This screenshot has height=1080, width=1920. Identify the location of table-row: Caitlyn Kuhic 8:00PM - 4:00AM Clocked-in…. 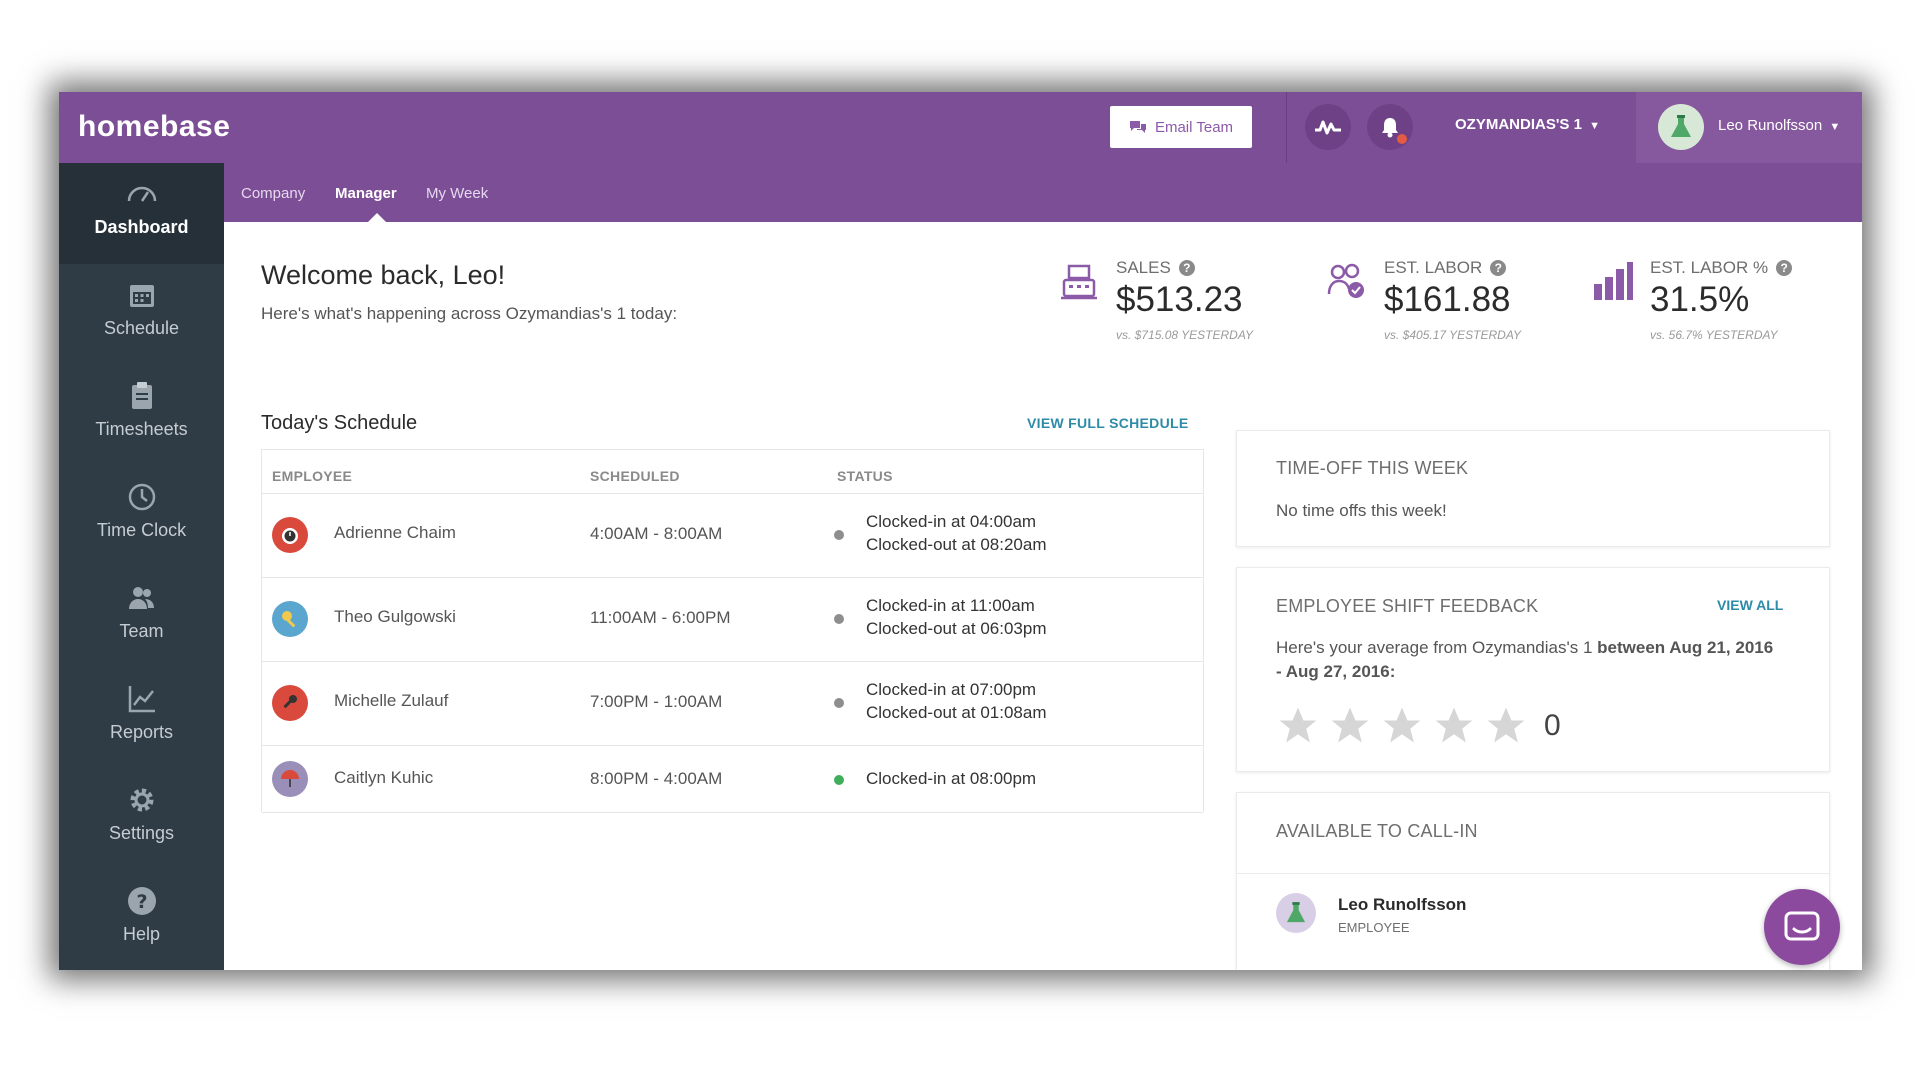
(732, 779).